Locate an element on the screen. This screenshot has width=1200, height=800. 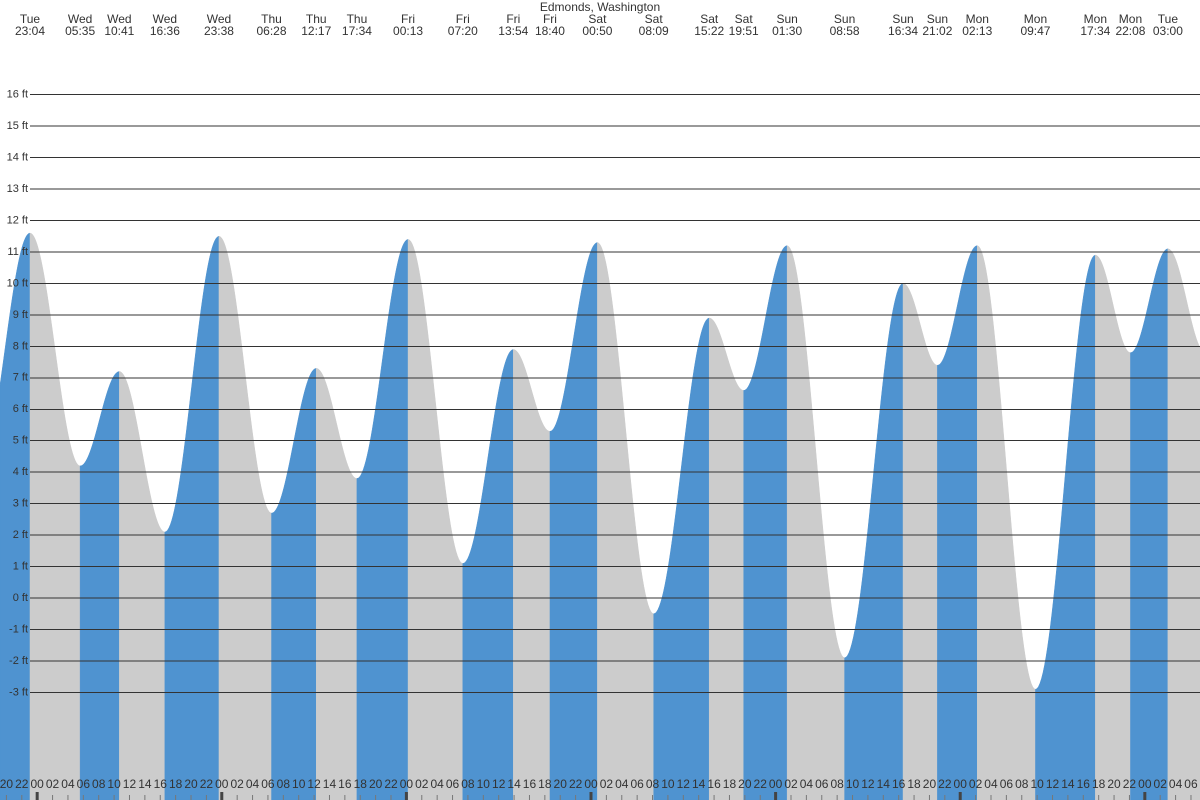
y-tick-label: 0 ft is located at coordinates (20, 598).